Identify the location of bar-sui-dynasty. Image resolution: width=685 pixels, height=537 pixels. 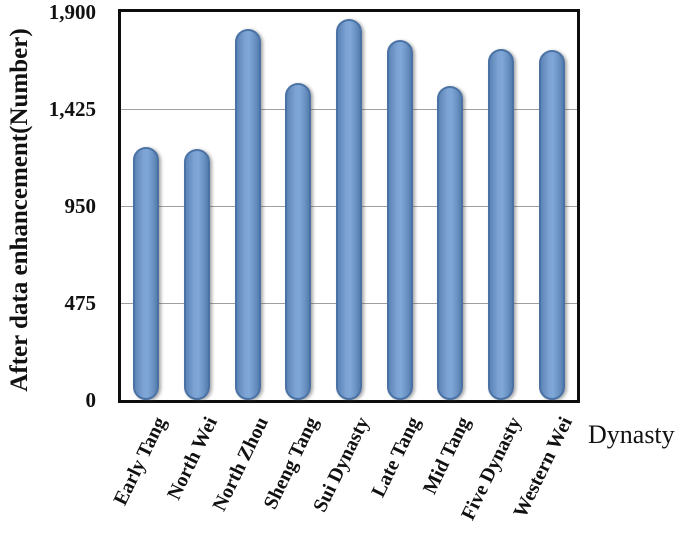
(349, 209).